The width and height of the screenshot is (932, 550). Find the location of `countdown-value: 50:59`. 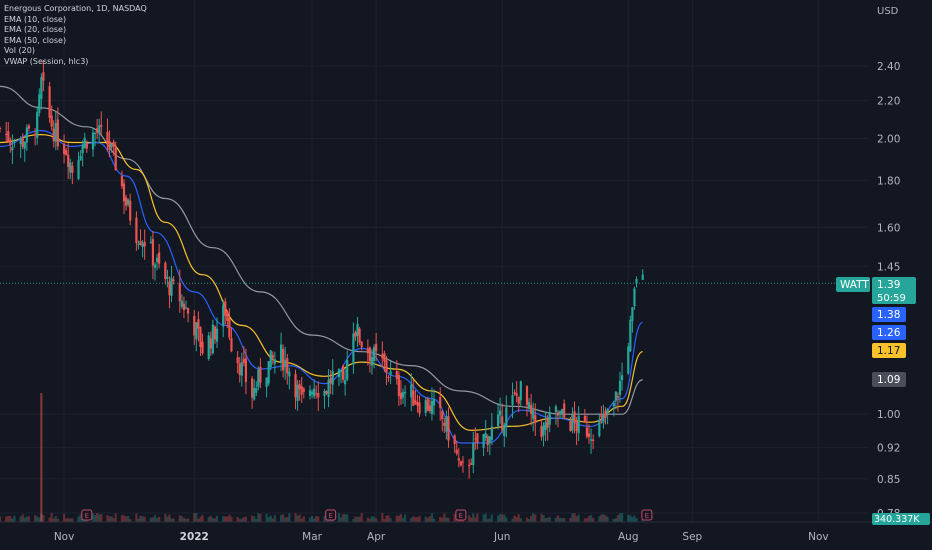

countdown-value: 50:59 is located at coordinates (891, 298).